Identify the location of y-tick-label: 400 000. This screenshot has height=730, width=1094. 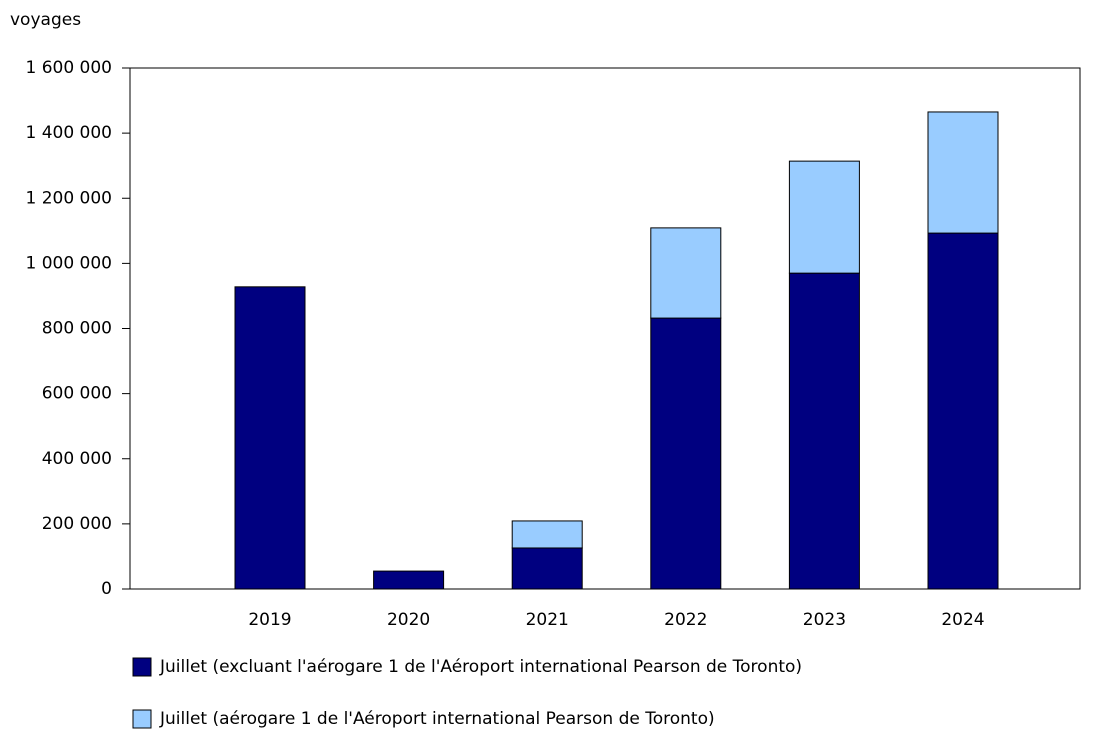
(77, 459).